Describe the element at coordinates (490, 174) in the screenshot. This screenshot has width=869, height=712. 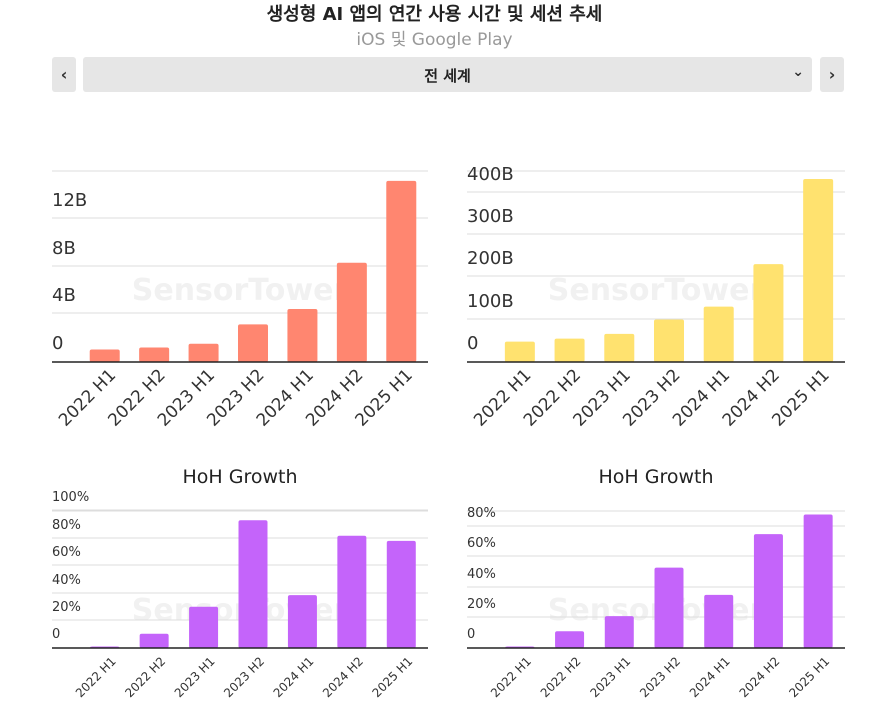
I see `y-tick-label: 400B` at that location.